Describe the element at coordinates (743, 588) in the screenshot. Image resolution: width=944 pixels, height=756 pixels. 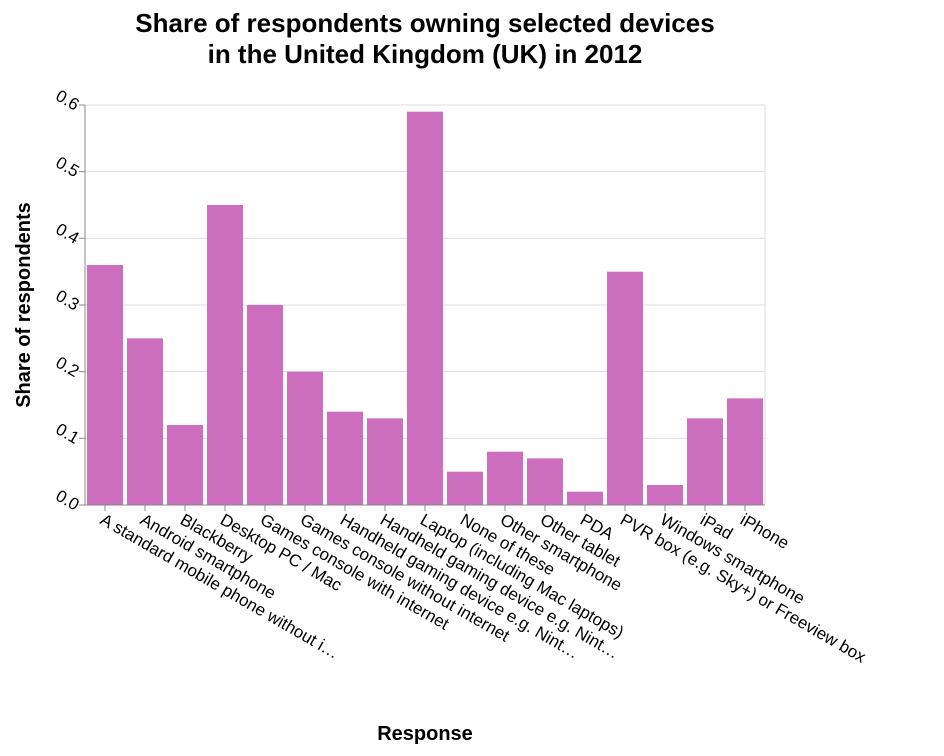
I see `x-tick-label: PVR box (e.g. Sky+) or Freeview box` at that location.